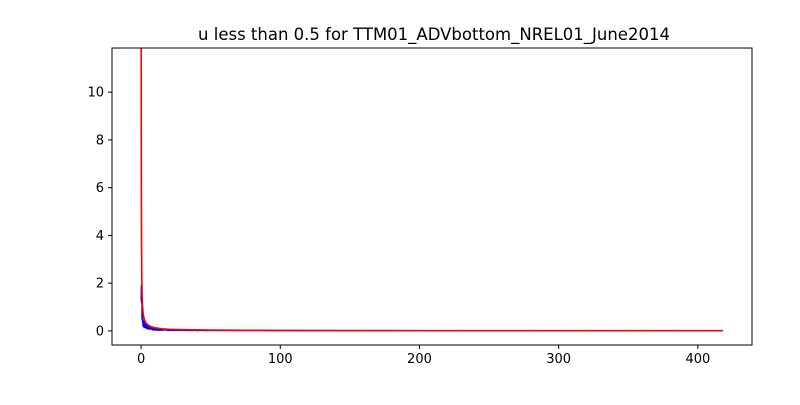  What do you see at coordinates (100, 331) in the screenshot?
I see `y-tick-label: 0` at bounding box center [100, 331].